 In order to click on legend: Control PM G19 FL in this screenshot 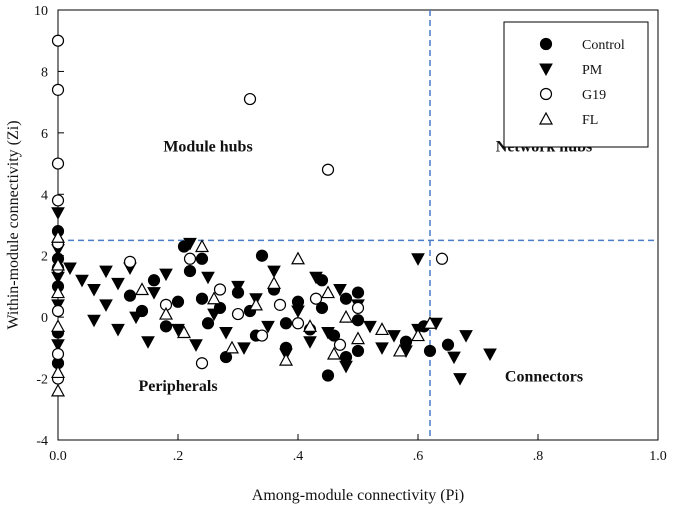, I will do `click(576, 84)`.